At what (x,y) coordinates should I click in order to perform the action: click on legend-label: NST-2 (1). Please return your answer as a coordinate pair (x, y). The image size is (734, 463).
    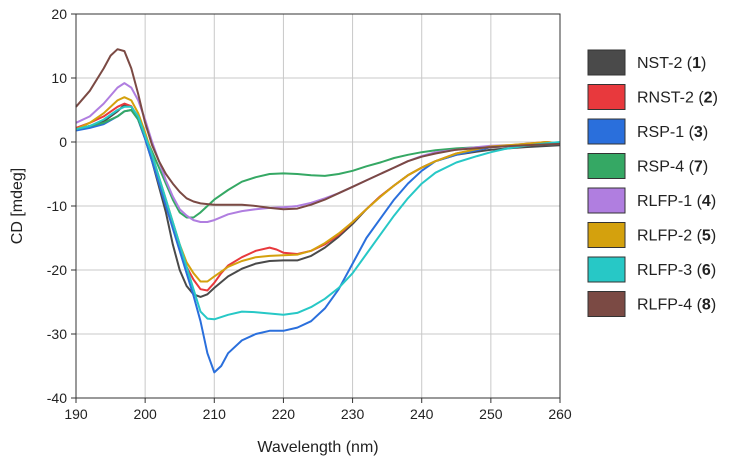
    Looking at the image, I should click on (671, 63).